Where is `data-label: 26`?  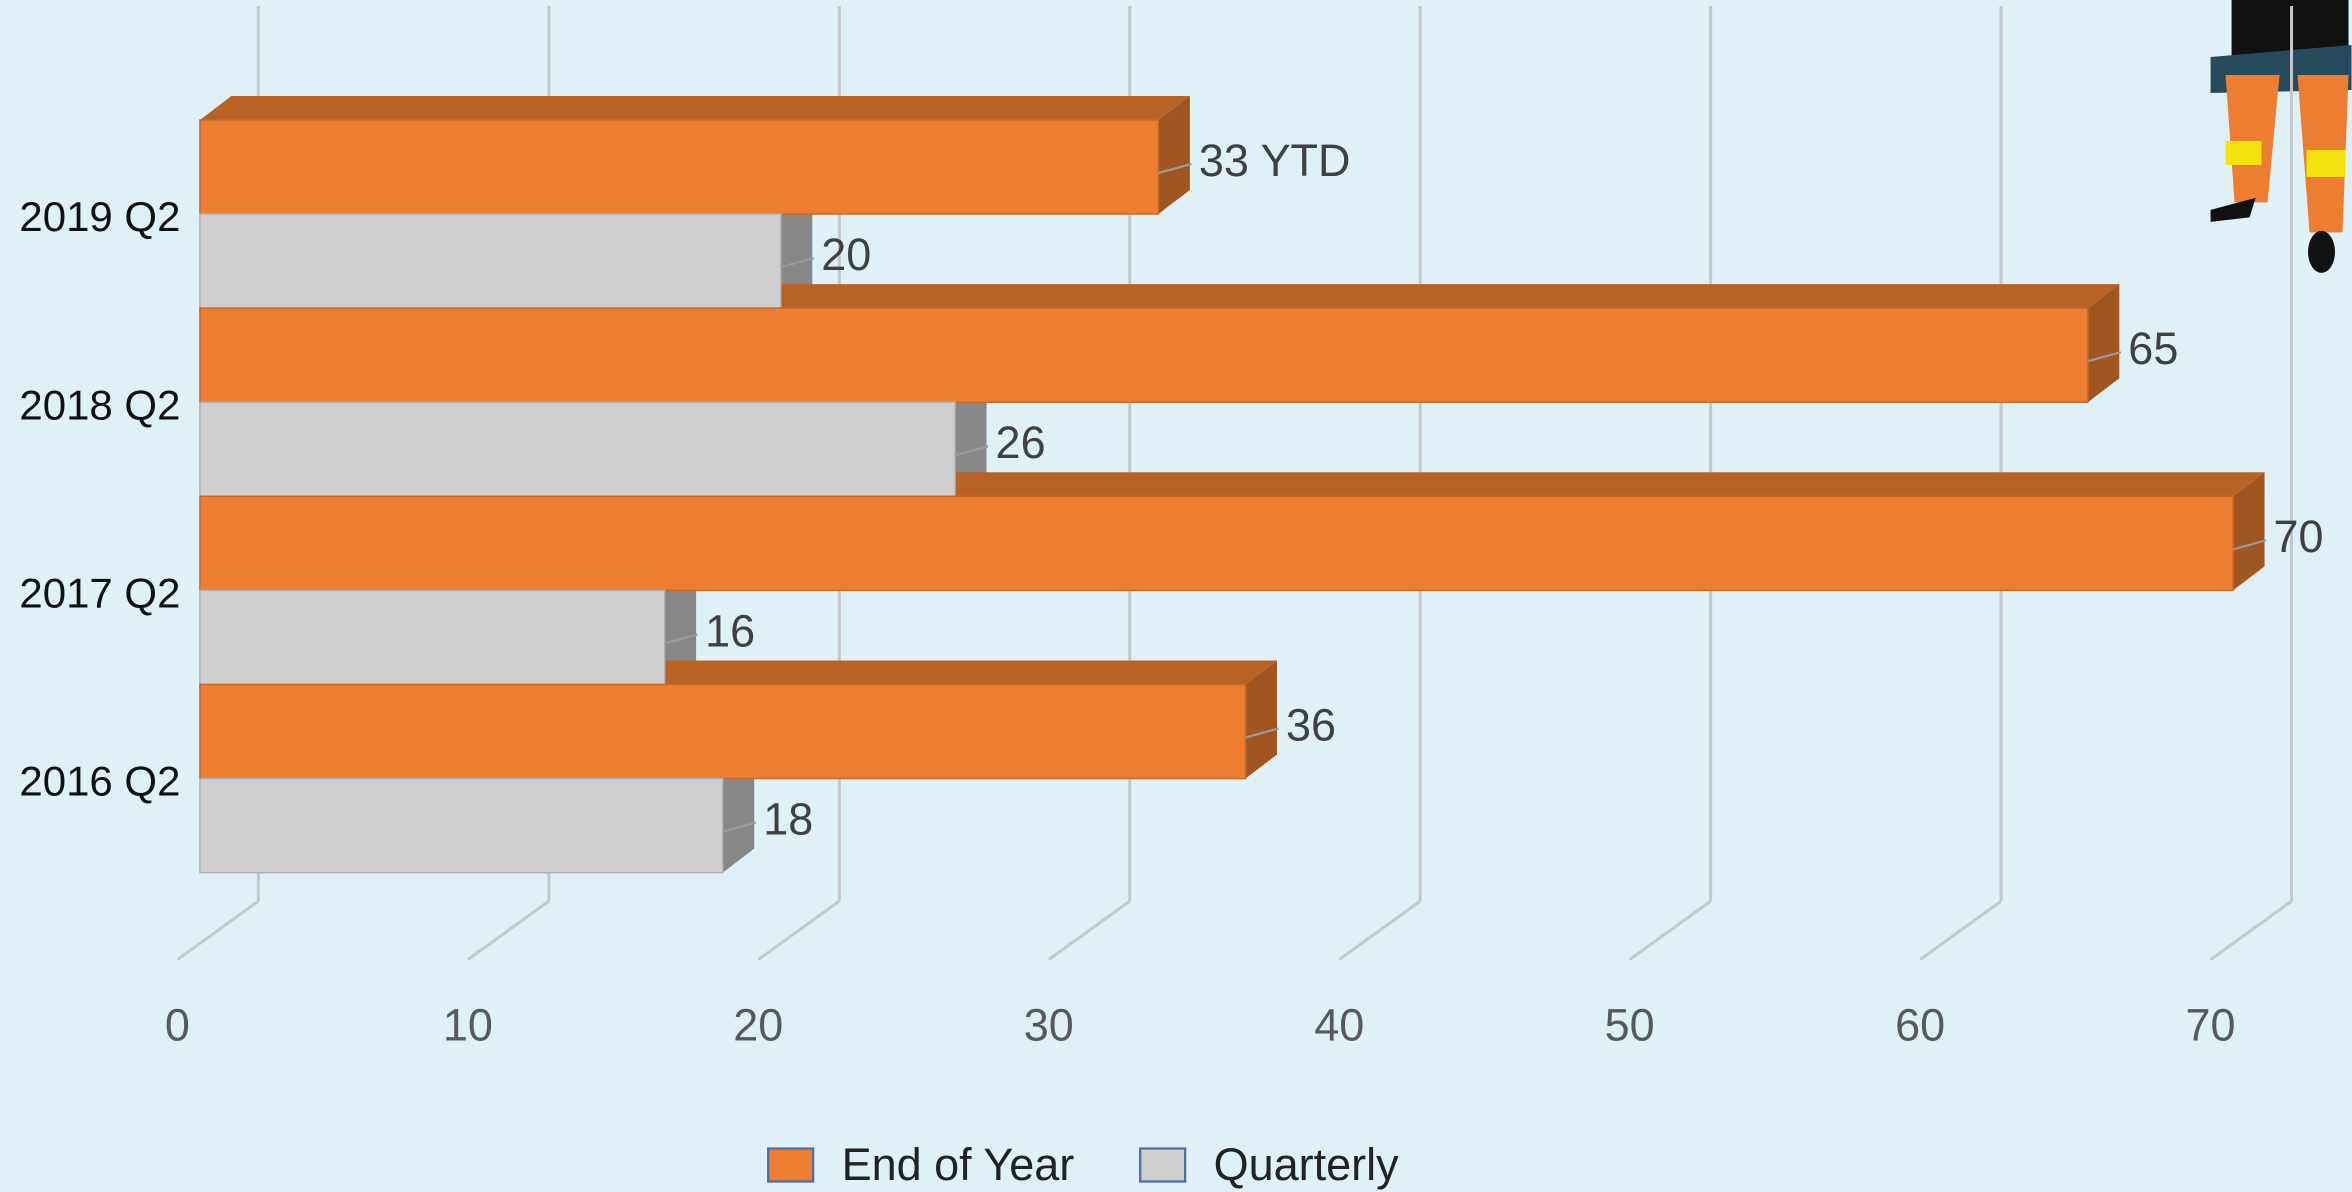
data-label: 26 is located at coordinates (1021, 442).